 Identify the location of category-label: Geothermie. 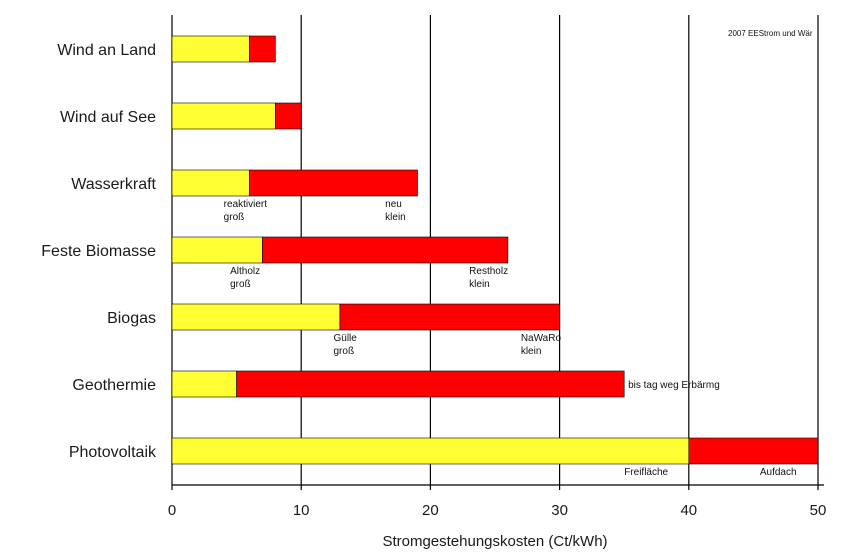
(114, 385).